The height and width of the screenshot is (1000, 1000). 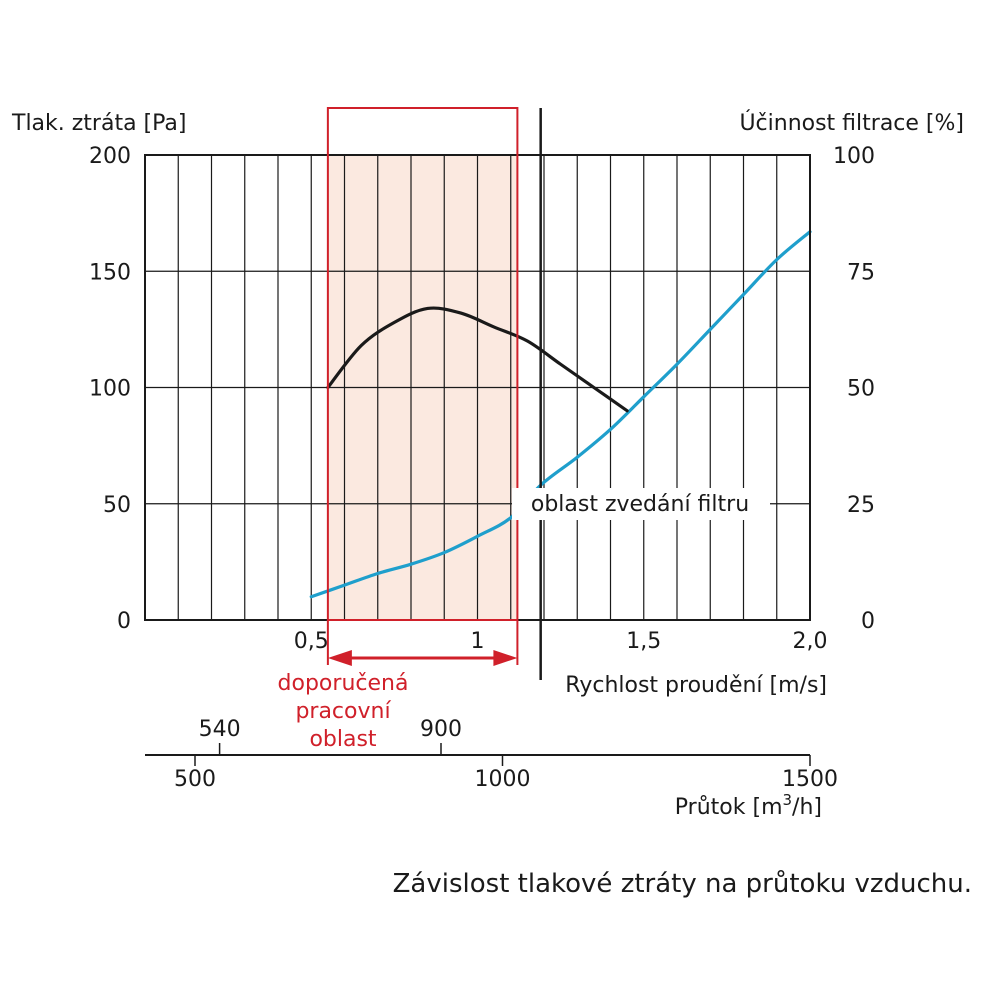 I want to click on flow-tick-label-top: 900, so click(x=441, y=729).